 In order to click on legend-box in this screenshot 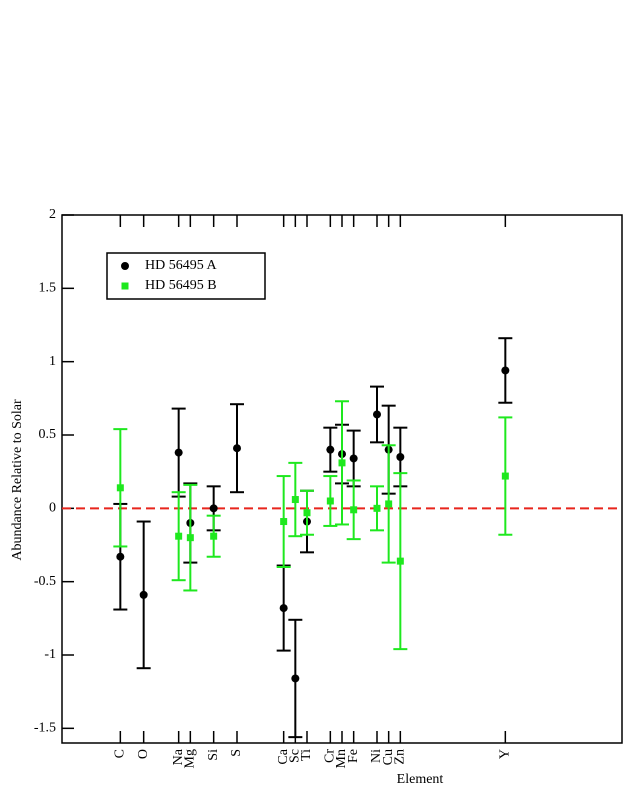, I will do `click(186, 276)`.